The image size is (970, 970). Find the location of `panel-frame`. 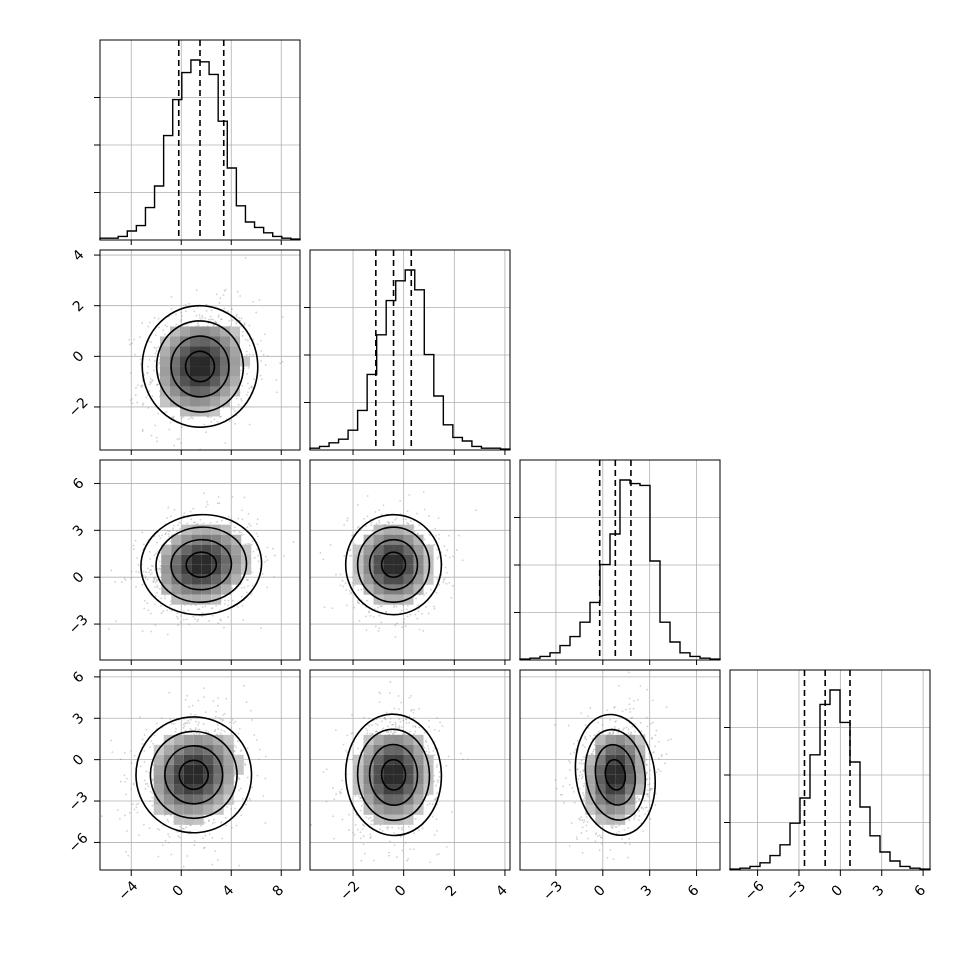

panel-frame is located at coordinates (410, 560).